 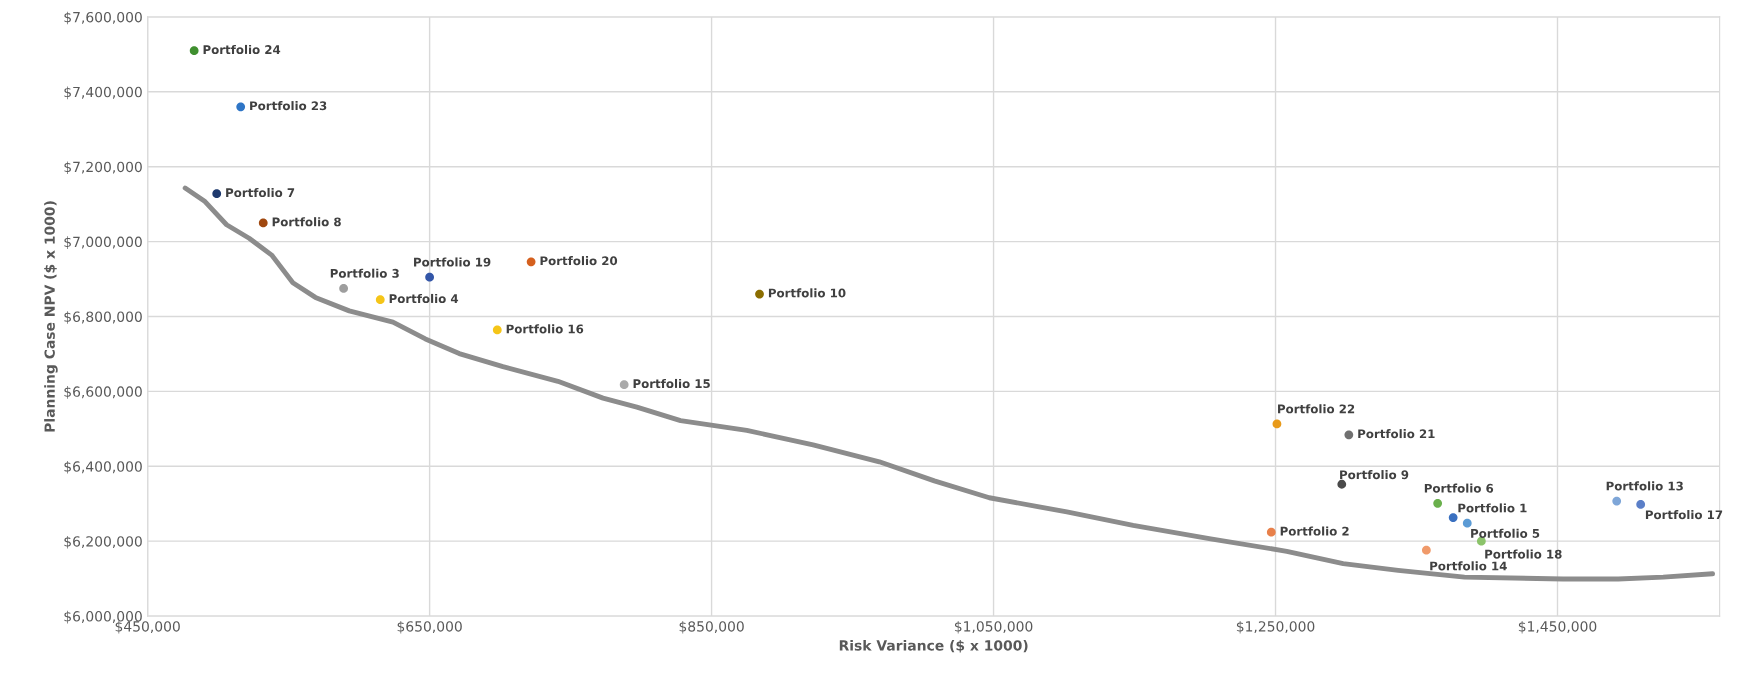 I want to click on annotation: Portfolio 4, so click(x=424, y=298).